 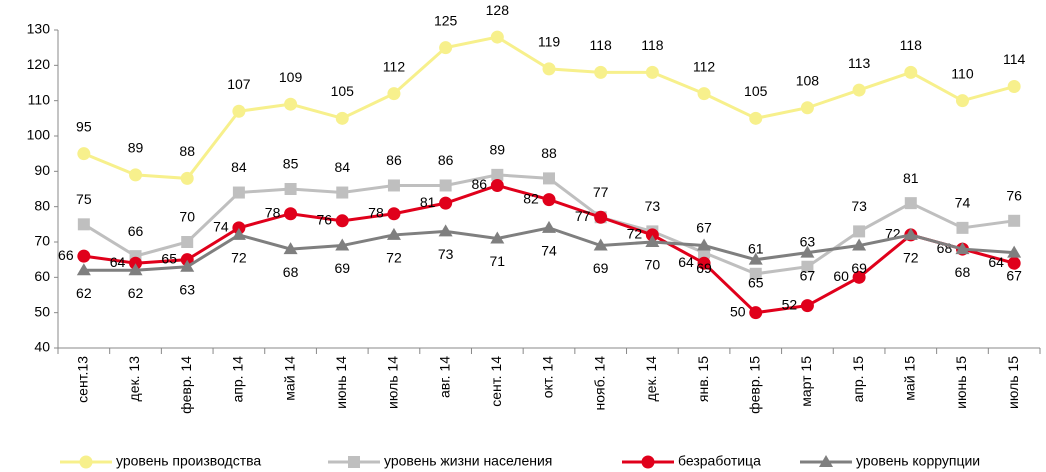 I want to click on data-label: 84, so click(x=239, y=167).